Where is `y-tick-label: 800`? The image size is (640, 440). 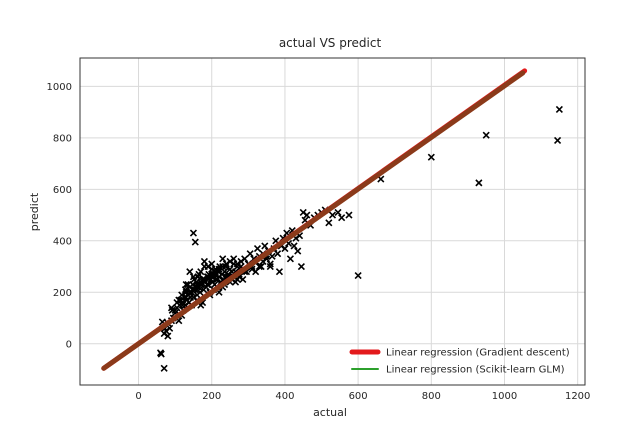
y-tick-label: 800 is located at coordinates (62, 138).